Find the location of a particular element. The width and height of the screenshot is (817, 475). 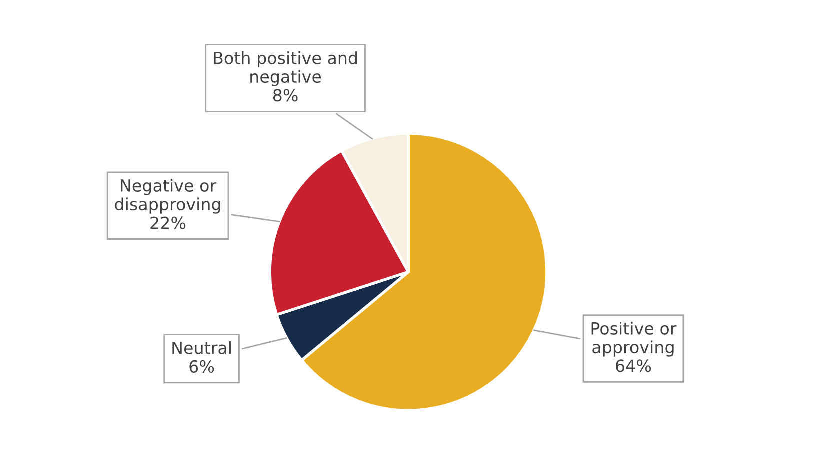

slice-label: Both positive and negative is located at coordinates (286, 69).